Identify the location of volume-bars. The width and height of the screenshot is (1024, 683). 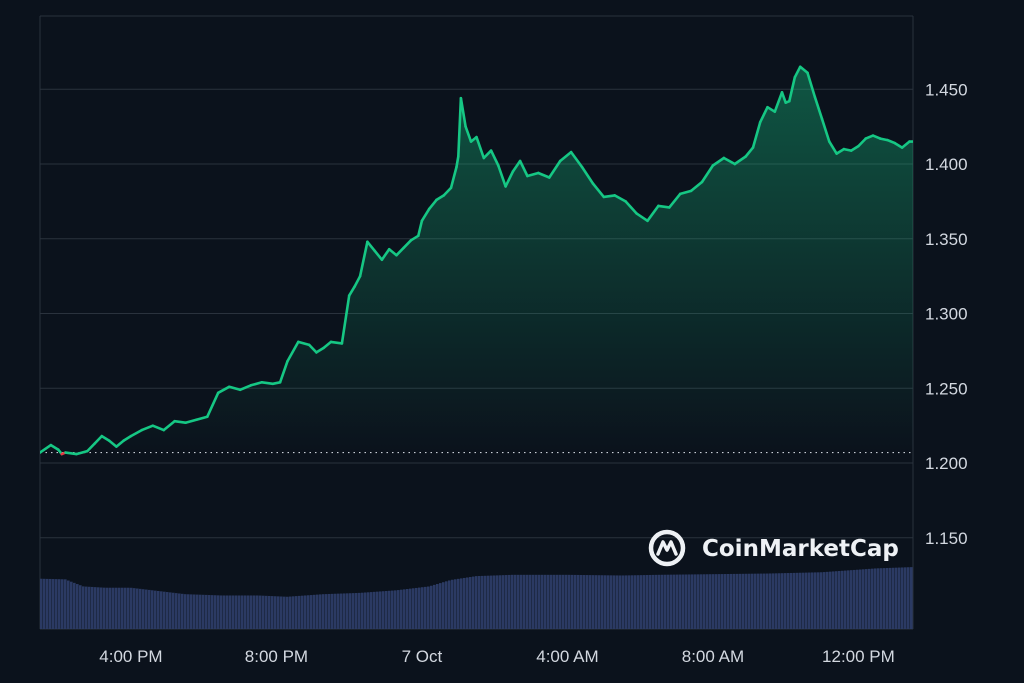
(476, 598).